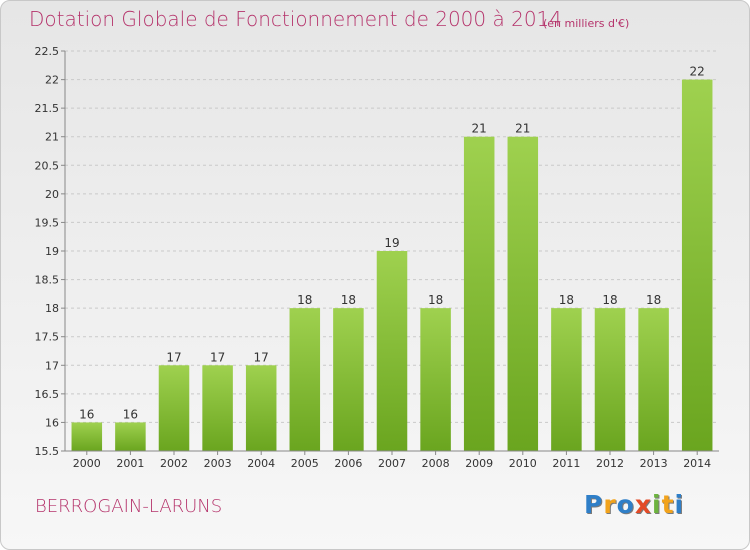 This screenshot has height=550, width=750. Describe the element at coordinates (566, 463) in the screenshot. I see `x-tick-label: 2011` at that location.